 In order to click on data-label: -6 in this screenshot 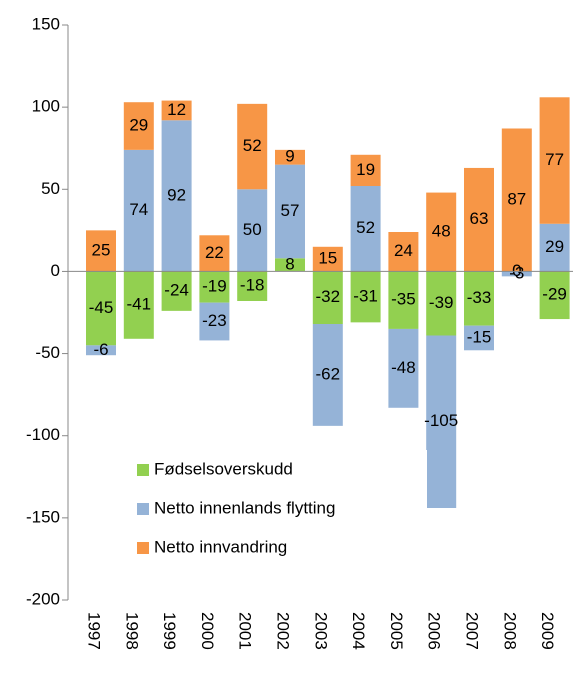, I will do `click(100, 349)`.